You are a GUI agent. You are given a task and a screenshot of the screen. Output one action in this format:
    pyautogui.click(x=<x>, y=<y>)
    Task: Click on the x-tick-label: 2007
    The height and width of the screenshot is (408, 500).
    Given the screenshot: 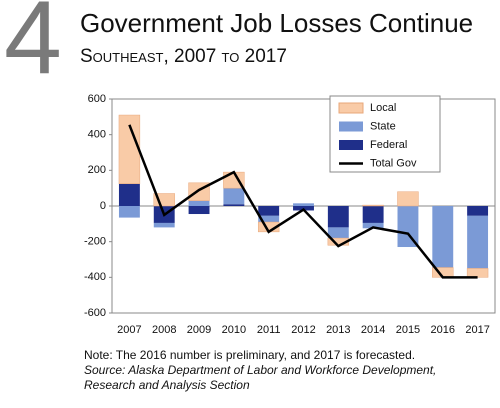 What is the action you would take?
    pyautogui.click(x=129, y=330)
    